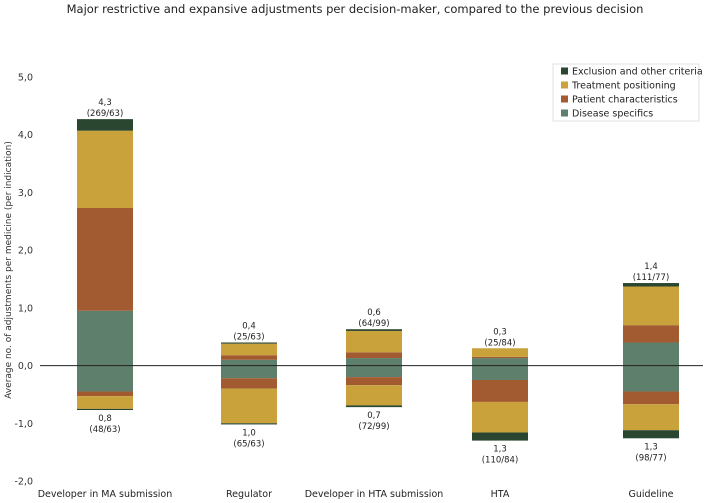 The height and width of the screenshot is (503, 709). Describe the element at coordinates (500, 461) in the screenshot. I see `data-label-negative-detail: (110/84)` at that location.